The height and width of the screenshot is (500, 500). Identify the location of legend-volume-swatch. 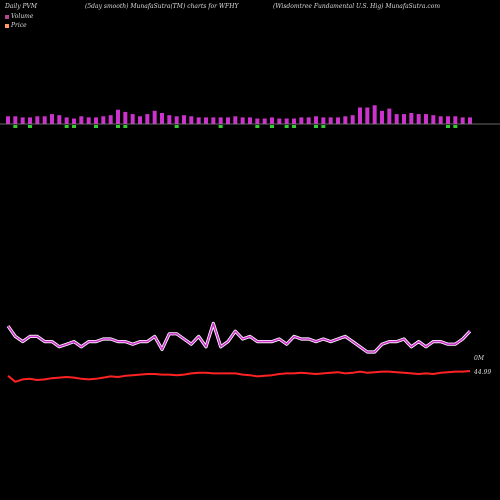
(7, 16).